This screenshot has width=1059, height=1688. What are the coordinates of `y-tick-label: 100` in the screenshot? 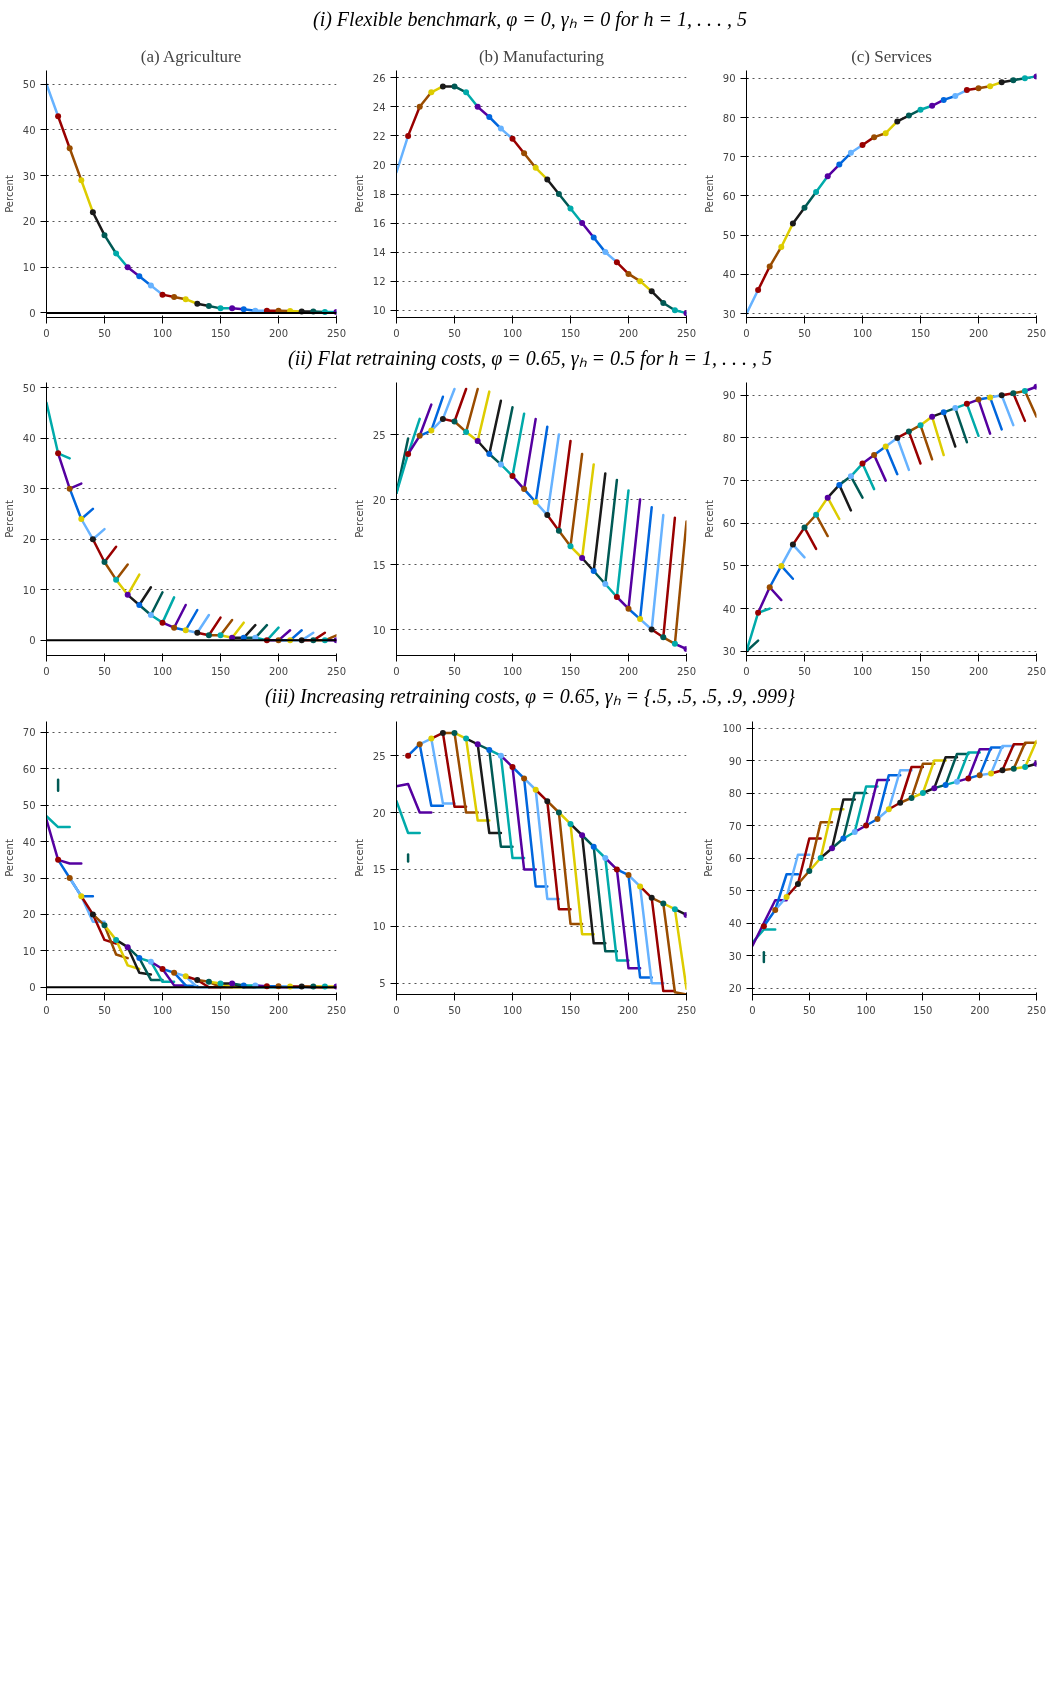 It's located at (732, 728).